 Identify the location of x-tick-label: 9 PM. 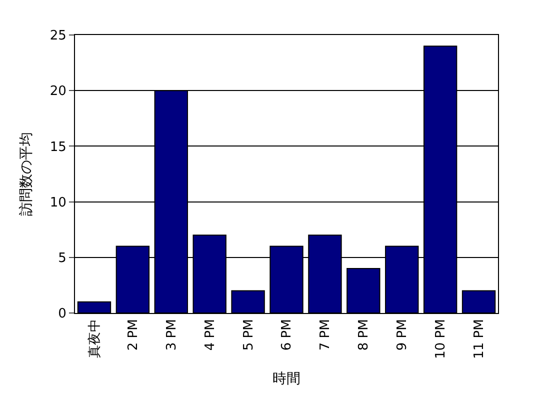
(402, 335).